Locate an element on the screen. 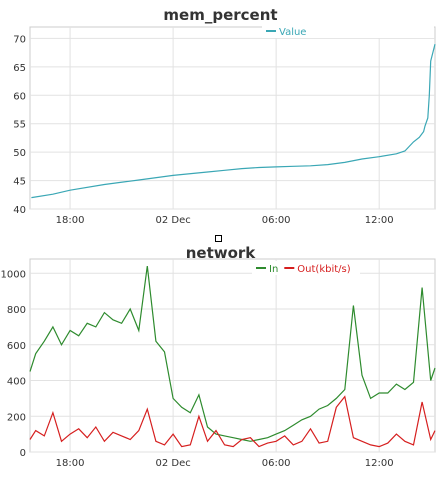 Image resolution: width=441 pixels, height=484 pixels. y-tick-label: 70 is located at coordinates (19, 39).